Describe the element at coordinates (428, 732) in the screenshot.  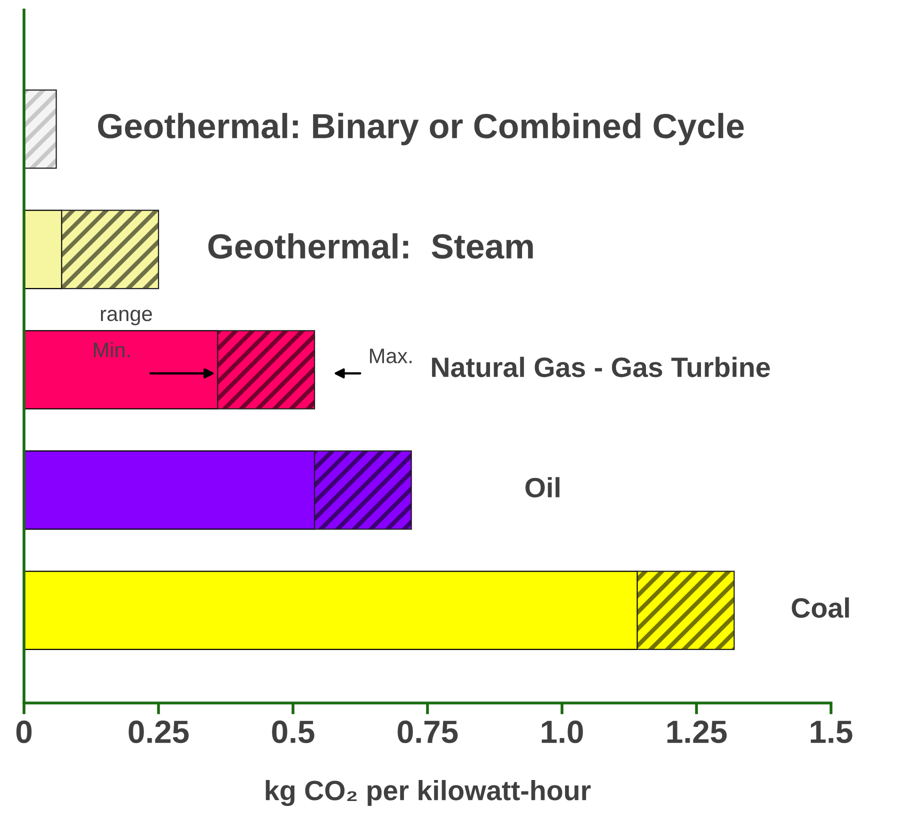
I see `x-tick-label: 0.75` at that location.